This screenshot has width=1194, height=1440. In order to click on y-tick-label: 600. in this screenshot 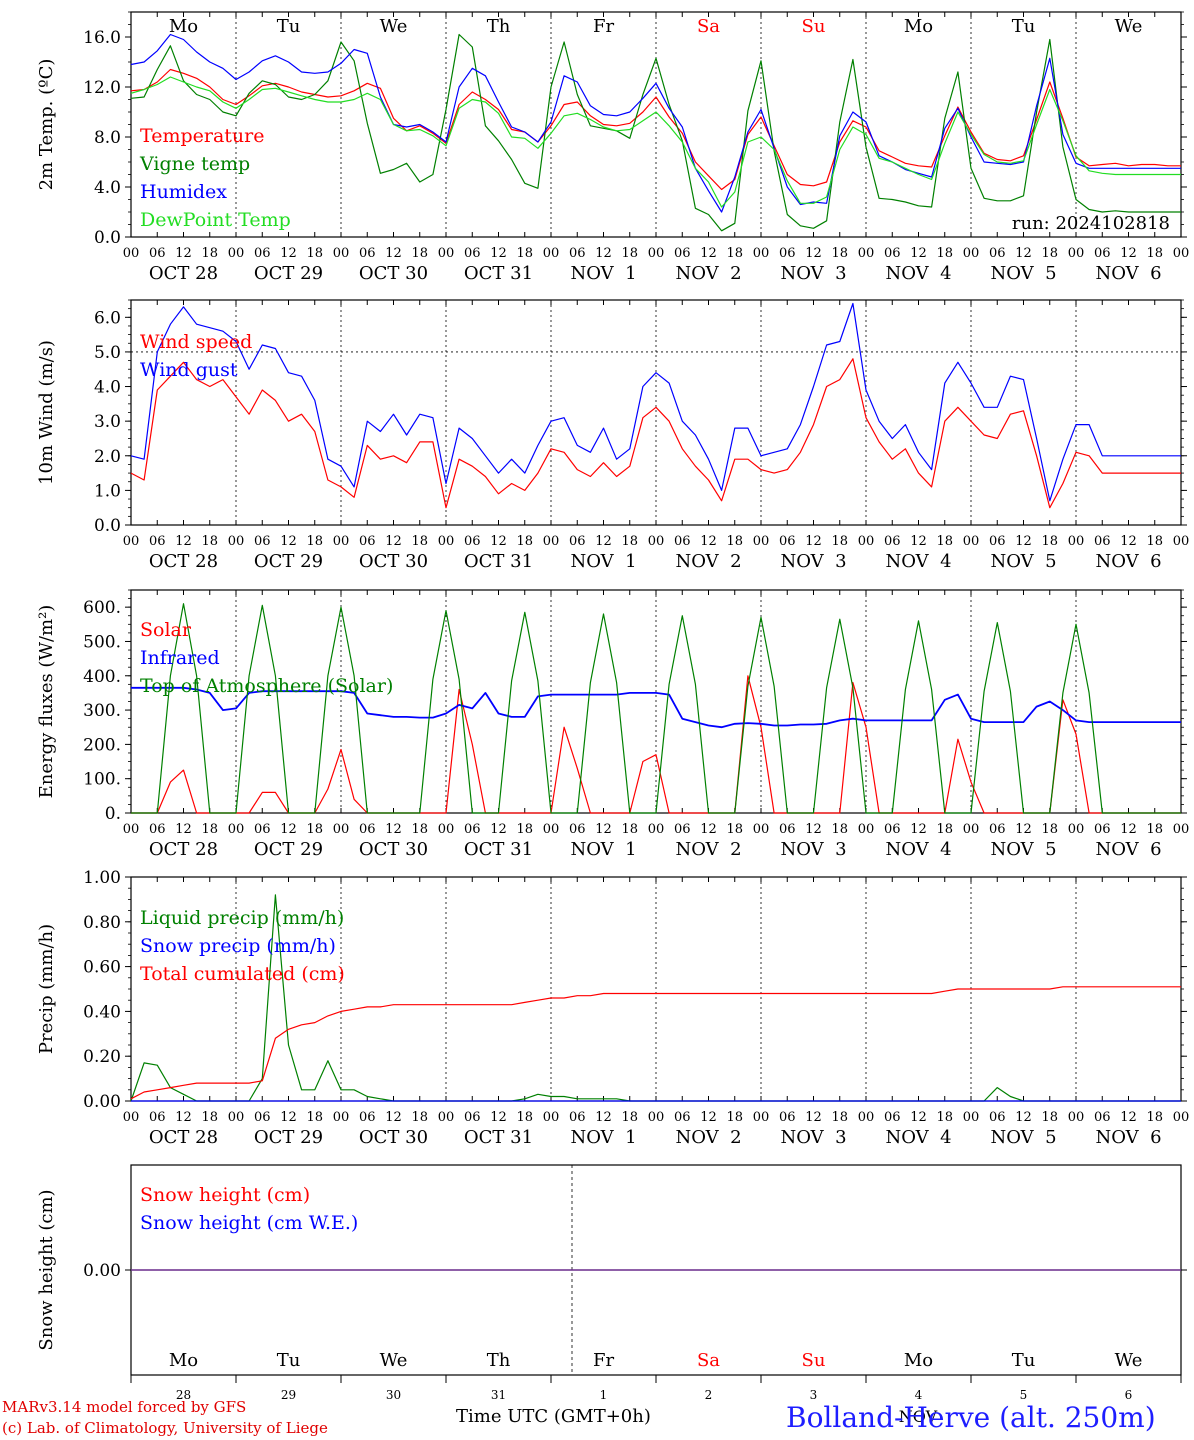, I will do `click(102, 608)`.